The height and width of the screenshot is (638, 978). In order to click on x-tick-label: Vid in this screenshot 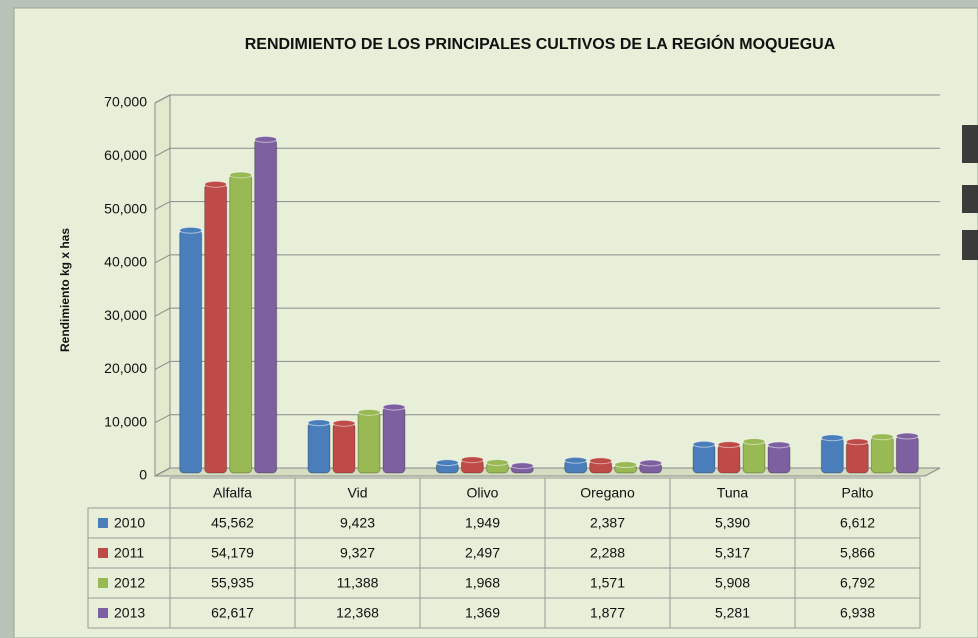, I will do `click(358, 493)`.